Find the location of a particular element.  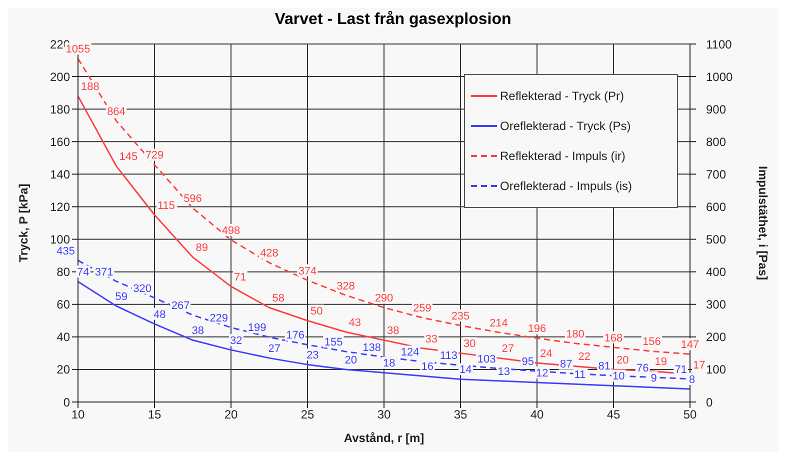

data-label: 259 is located at coordinates (422, 308).